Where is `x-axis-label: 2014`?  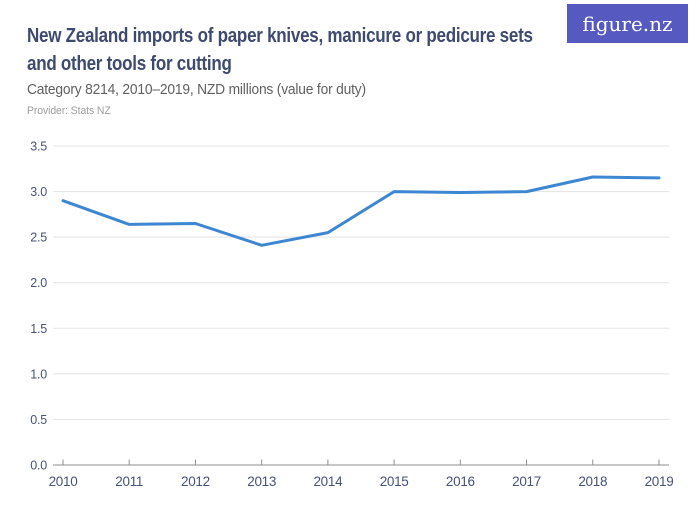
x-axis-label: 2014 is located at coordinates (328, 481).